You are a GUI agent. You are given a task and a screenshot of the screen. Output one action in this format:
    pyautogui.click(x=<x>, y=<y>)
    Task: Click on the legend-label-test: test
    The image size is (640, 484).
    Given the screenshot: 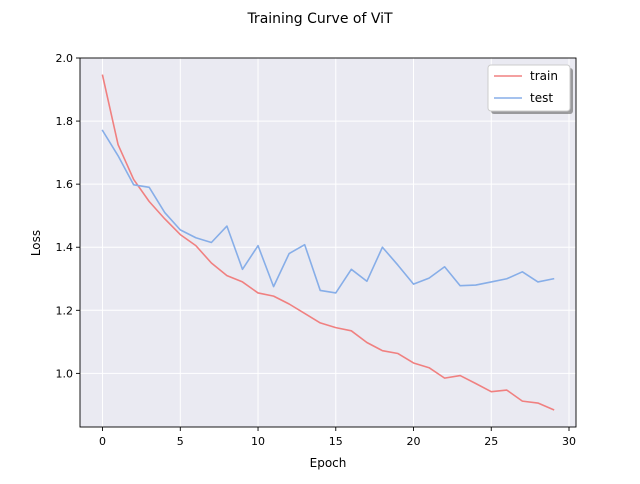 What is the action you would take?
    pyautogui.click(x=541, y=98)
    